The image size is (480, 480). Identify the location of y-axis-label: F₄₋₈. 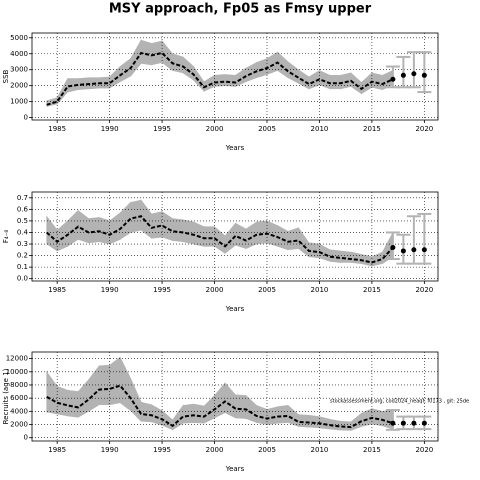
(6, 237).